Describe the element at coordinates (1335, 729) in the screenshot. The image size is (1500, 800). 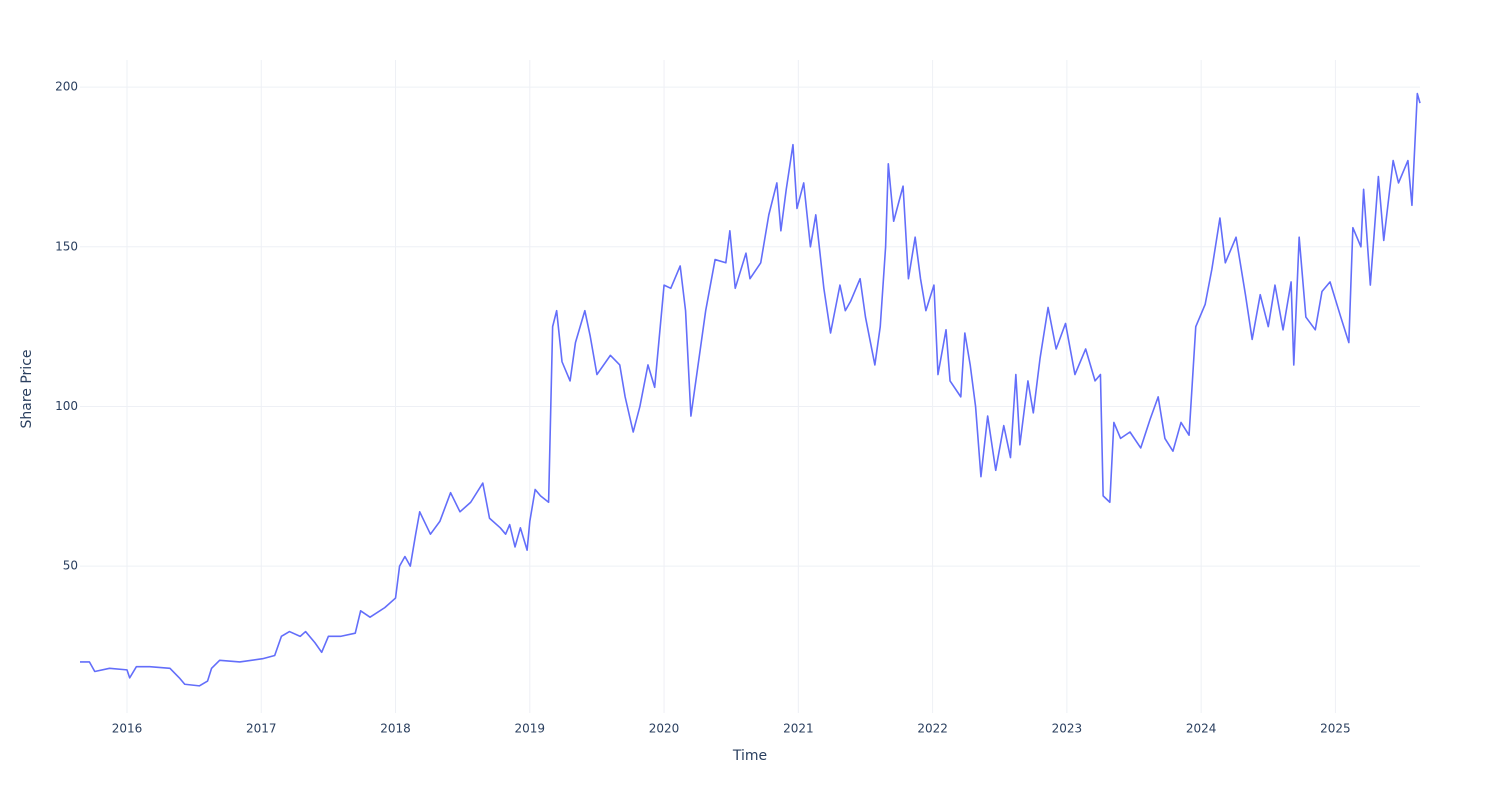
I see `x-tick-label: 2025` at that location.